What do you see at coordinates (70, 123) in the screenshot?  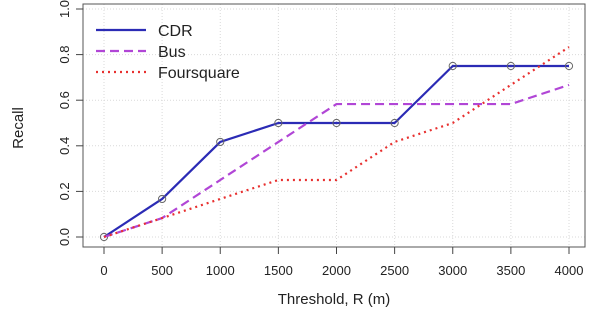 I see `y-axis: 0.0 0.2 0.4 0.6 0.8 1.0` at bounding box center [70, 123].